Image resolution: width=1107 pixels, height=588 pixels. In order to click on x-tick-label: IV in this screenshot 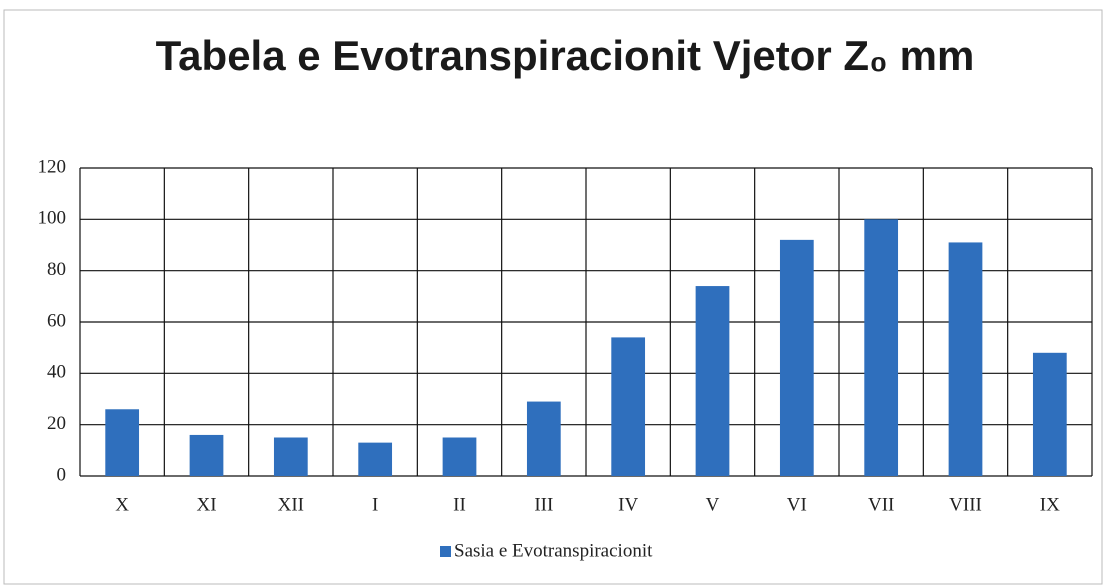, I will do `click(628, 504)`.